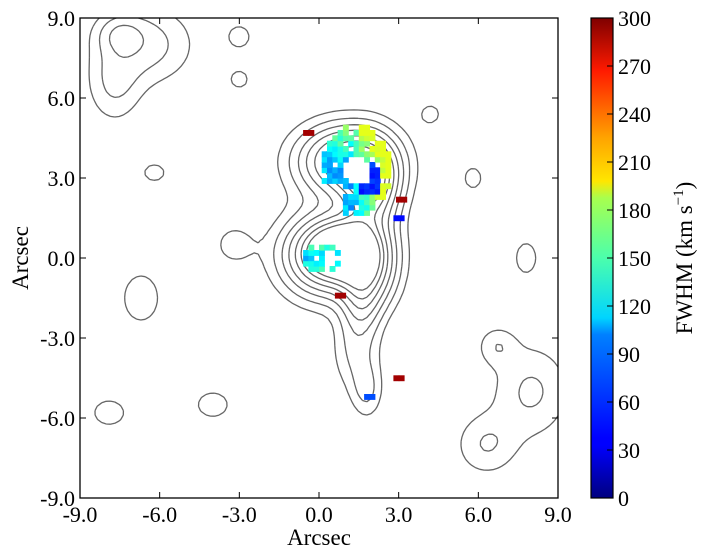  I want to click on x-tick-label: 3.0, so click(399, 514).